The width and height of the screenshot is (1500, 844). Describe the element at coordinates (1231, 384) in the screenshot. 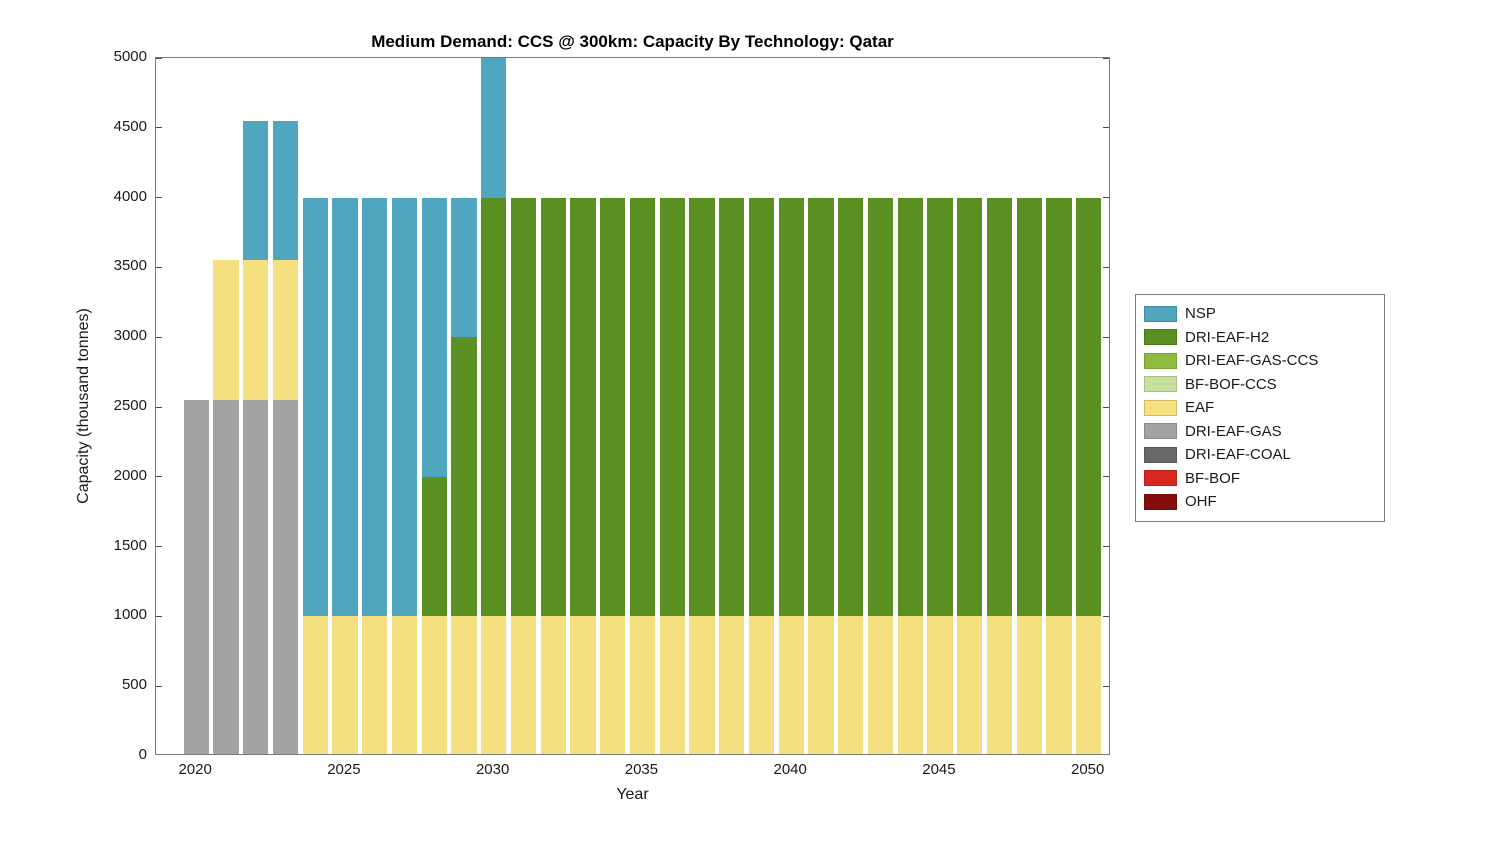

I see `legend-label: BF-BOF-CCS` at that location.